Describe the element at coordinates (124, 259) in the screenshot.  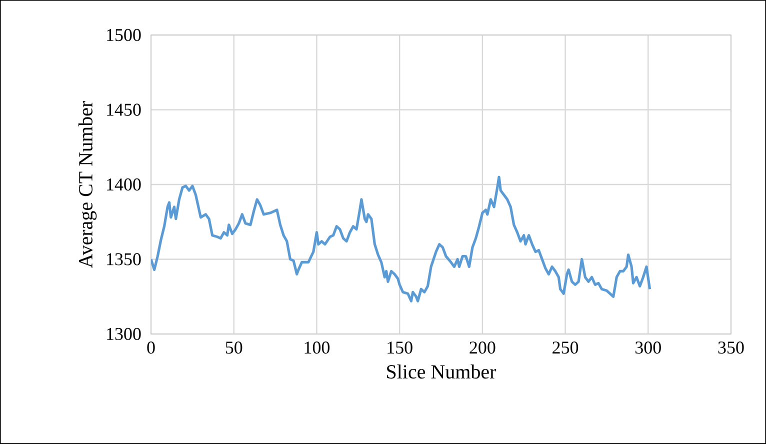
I see `y-tick-label: 1350` at that location.